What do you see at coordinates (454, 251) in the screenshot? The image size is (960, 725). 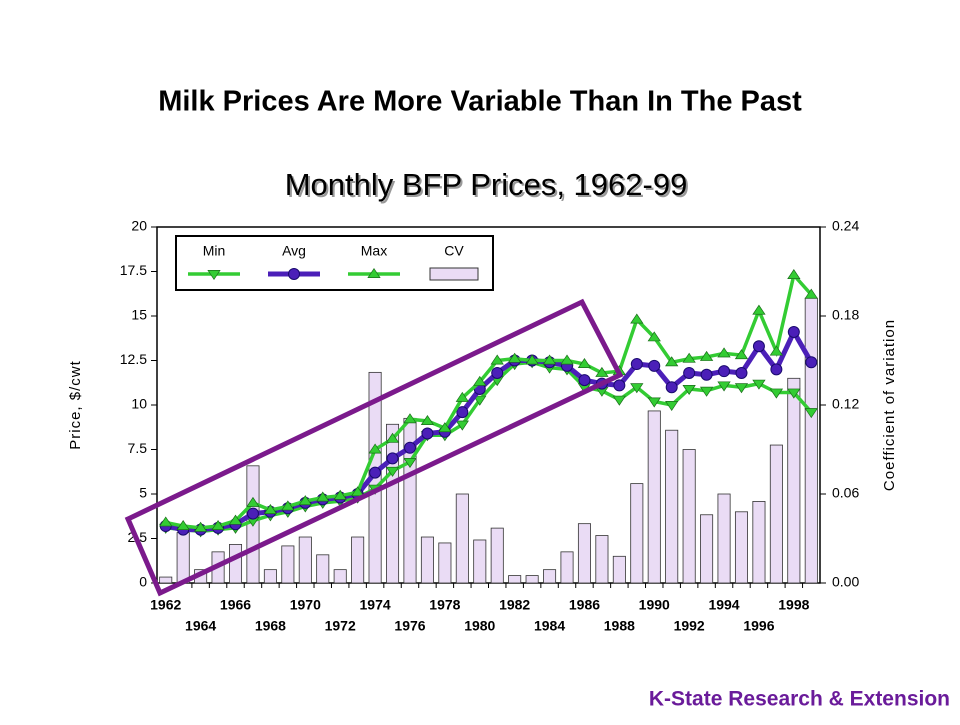 I see `legend-label: CV` at bounding box center [454, 251].